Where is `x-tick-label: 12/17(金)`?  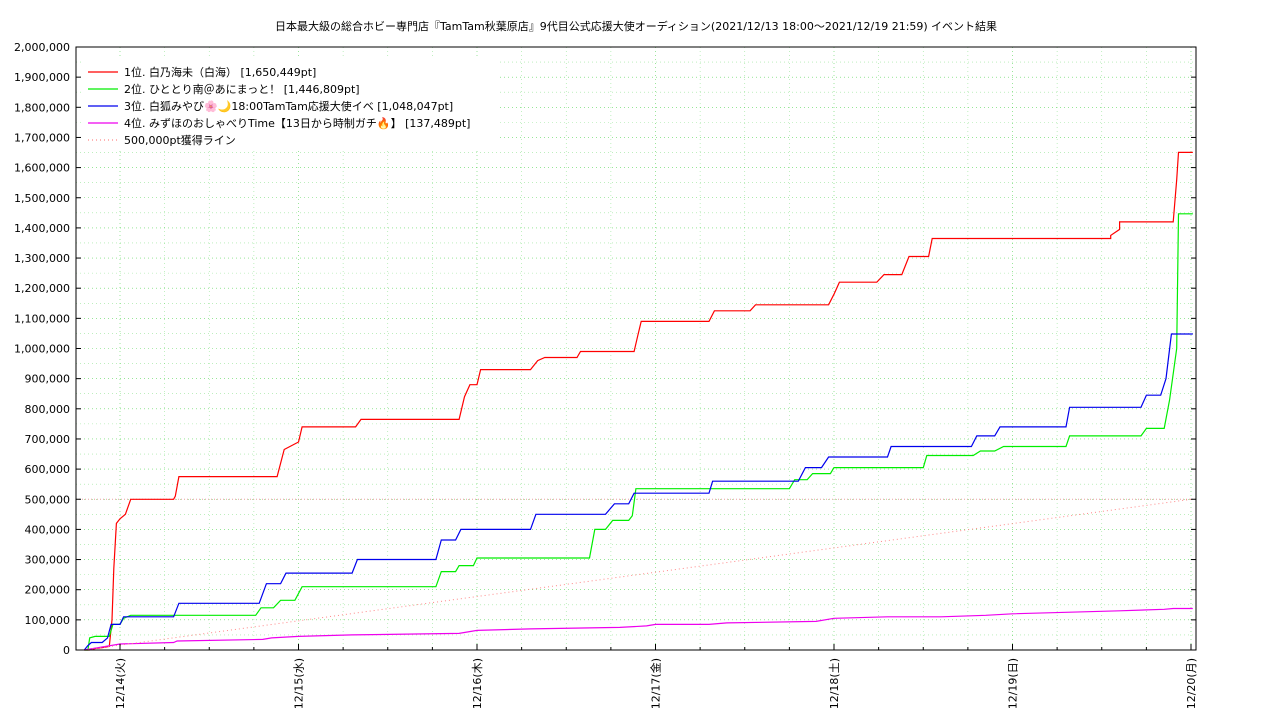 x-tick-label: 12/17(金) is located at coordinates (656, 683).